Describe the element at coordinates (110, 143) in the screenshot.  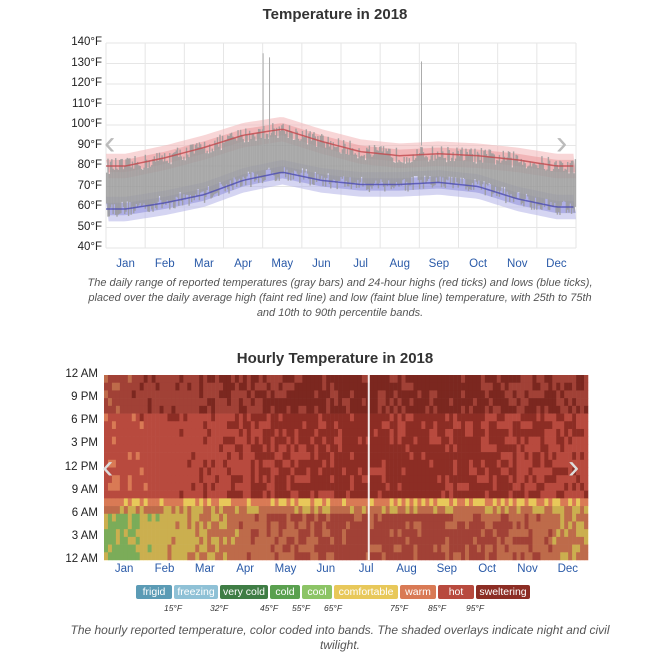
I see `prev-arrow-icon: ‹` at that location.